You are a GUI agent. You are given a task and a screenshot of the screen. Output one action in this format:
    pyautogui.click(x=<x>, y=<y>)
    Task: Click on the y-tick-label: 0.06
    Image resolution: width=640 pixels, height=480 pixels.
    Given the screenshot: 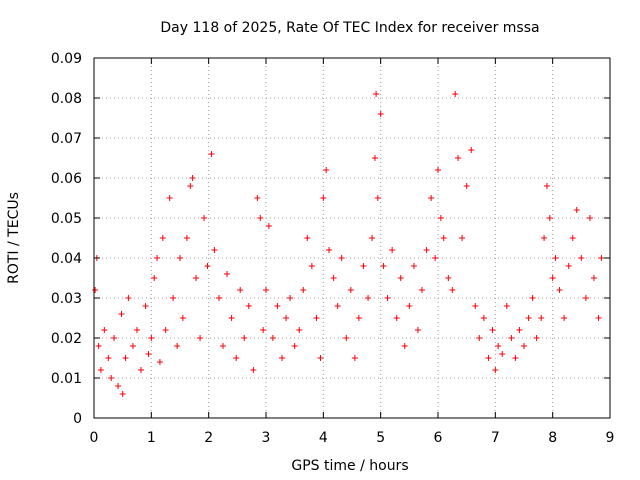 What is the action you would take?
    pyautogui.click(x=66, y=179)
    